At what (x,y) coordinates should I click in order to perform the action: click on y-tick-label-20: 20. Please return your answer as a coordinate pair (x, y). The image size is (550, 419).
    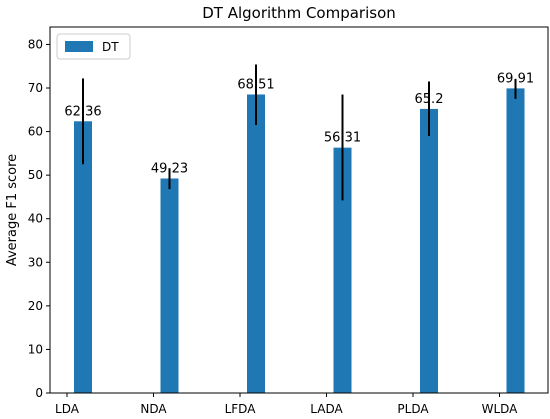
    Looking at the image, I should click on (35, 306).